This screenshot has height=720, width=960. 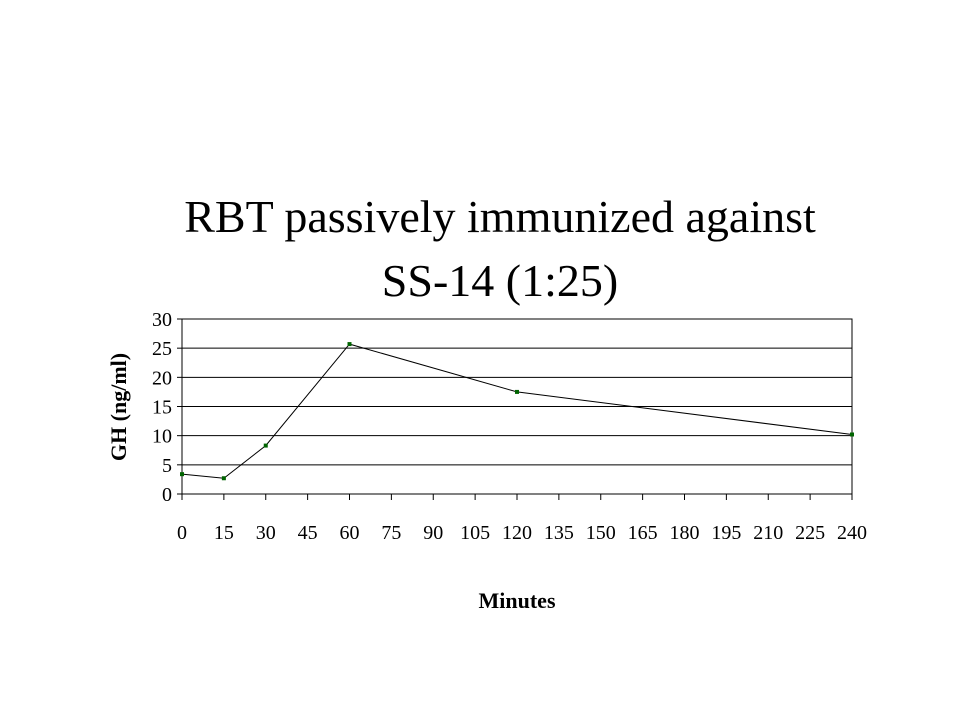 What do you see at coordinates (475, 533) in the screenshot?
I see `x-tick-label: 105` at bounding box center [475, 533].